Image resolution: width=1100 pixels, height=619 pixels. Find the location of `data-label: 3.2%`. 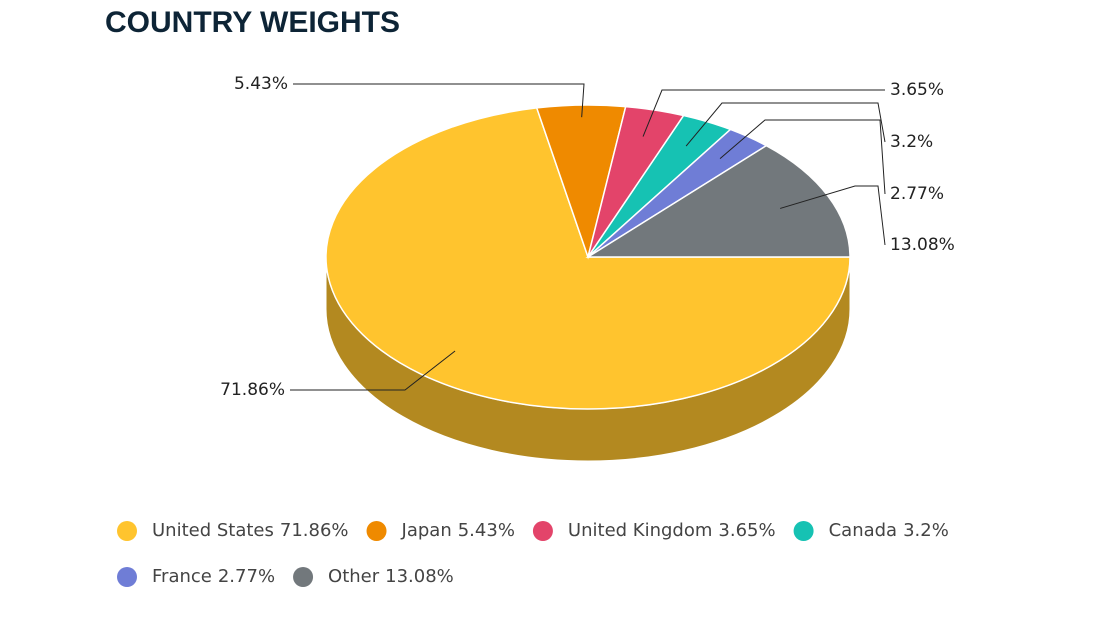

data-label: 3.2% is located at coordinates (911, 142).